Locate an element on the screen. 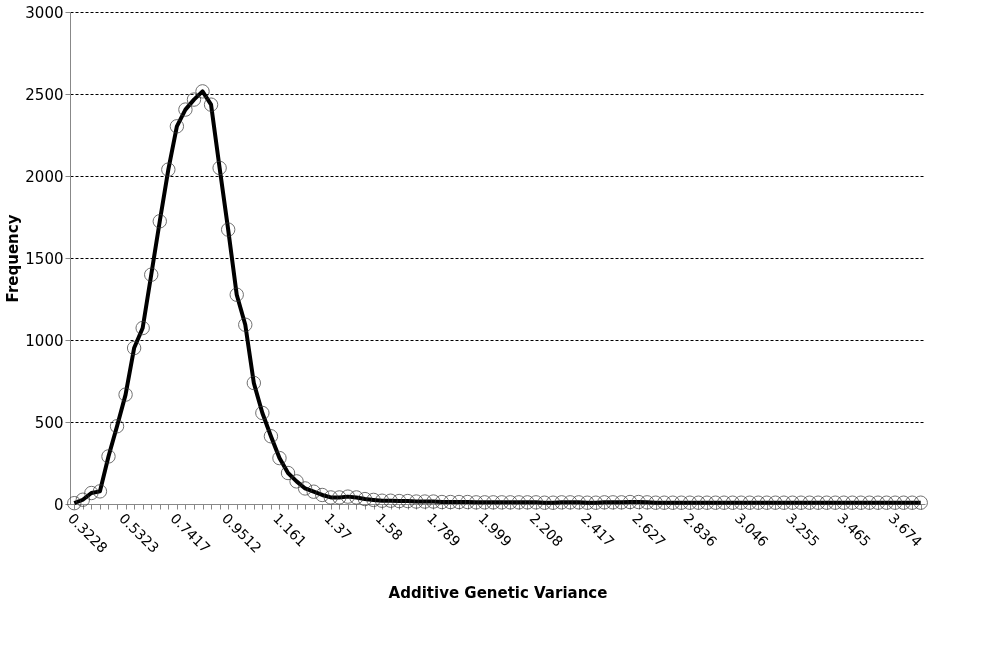  y-tick-label: 500 is located at coordinates (49, 422).